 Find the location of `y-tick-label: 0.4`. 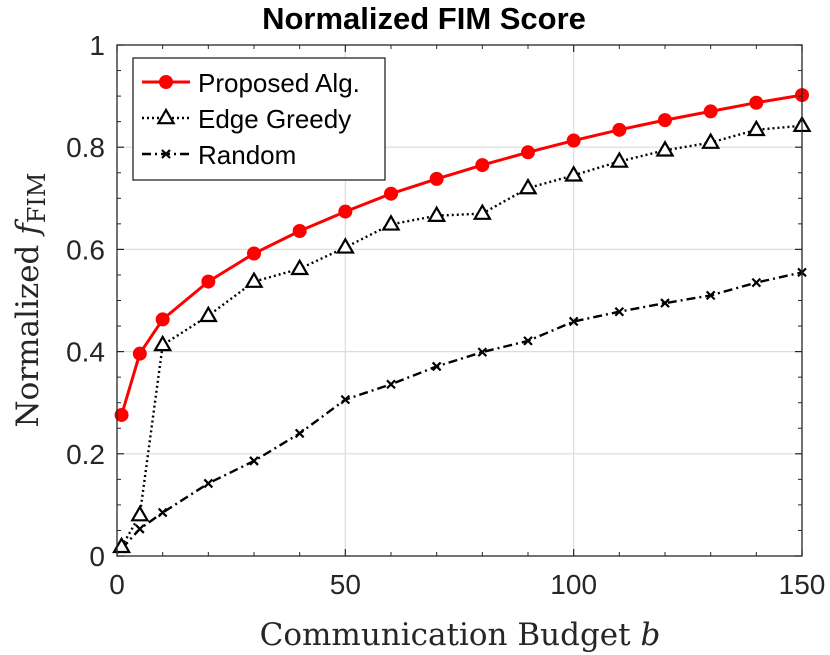

y-tick-label: 0.4 is located at coordinates (85, 352).